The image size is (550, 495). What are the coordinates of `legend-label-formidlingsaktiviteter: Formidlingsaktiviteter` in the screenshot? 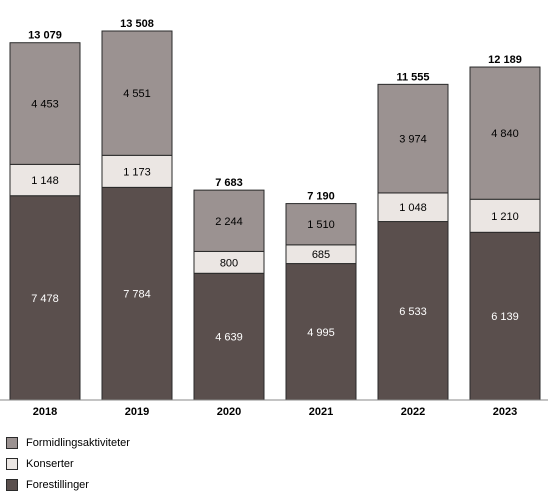 It's located at (78, 442).